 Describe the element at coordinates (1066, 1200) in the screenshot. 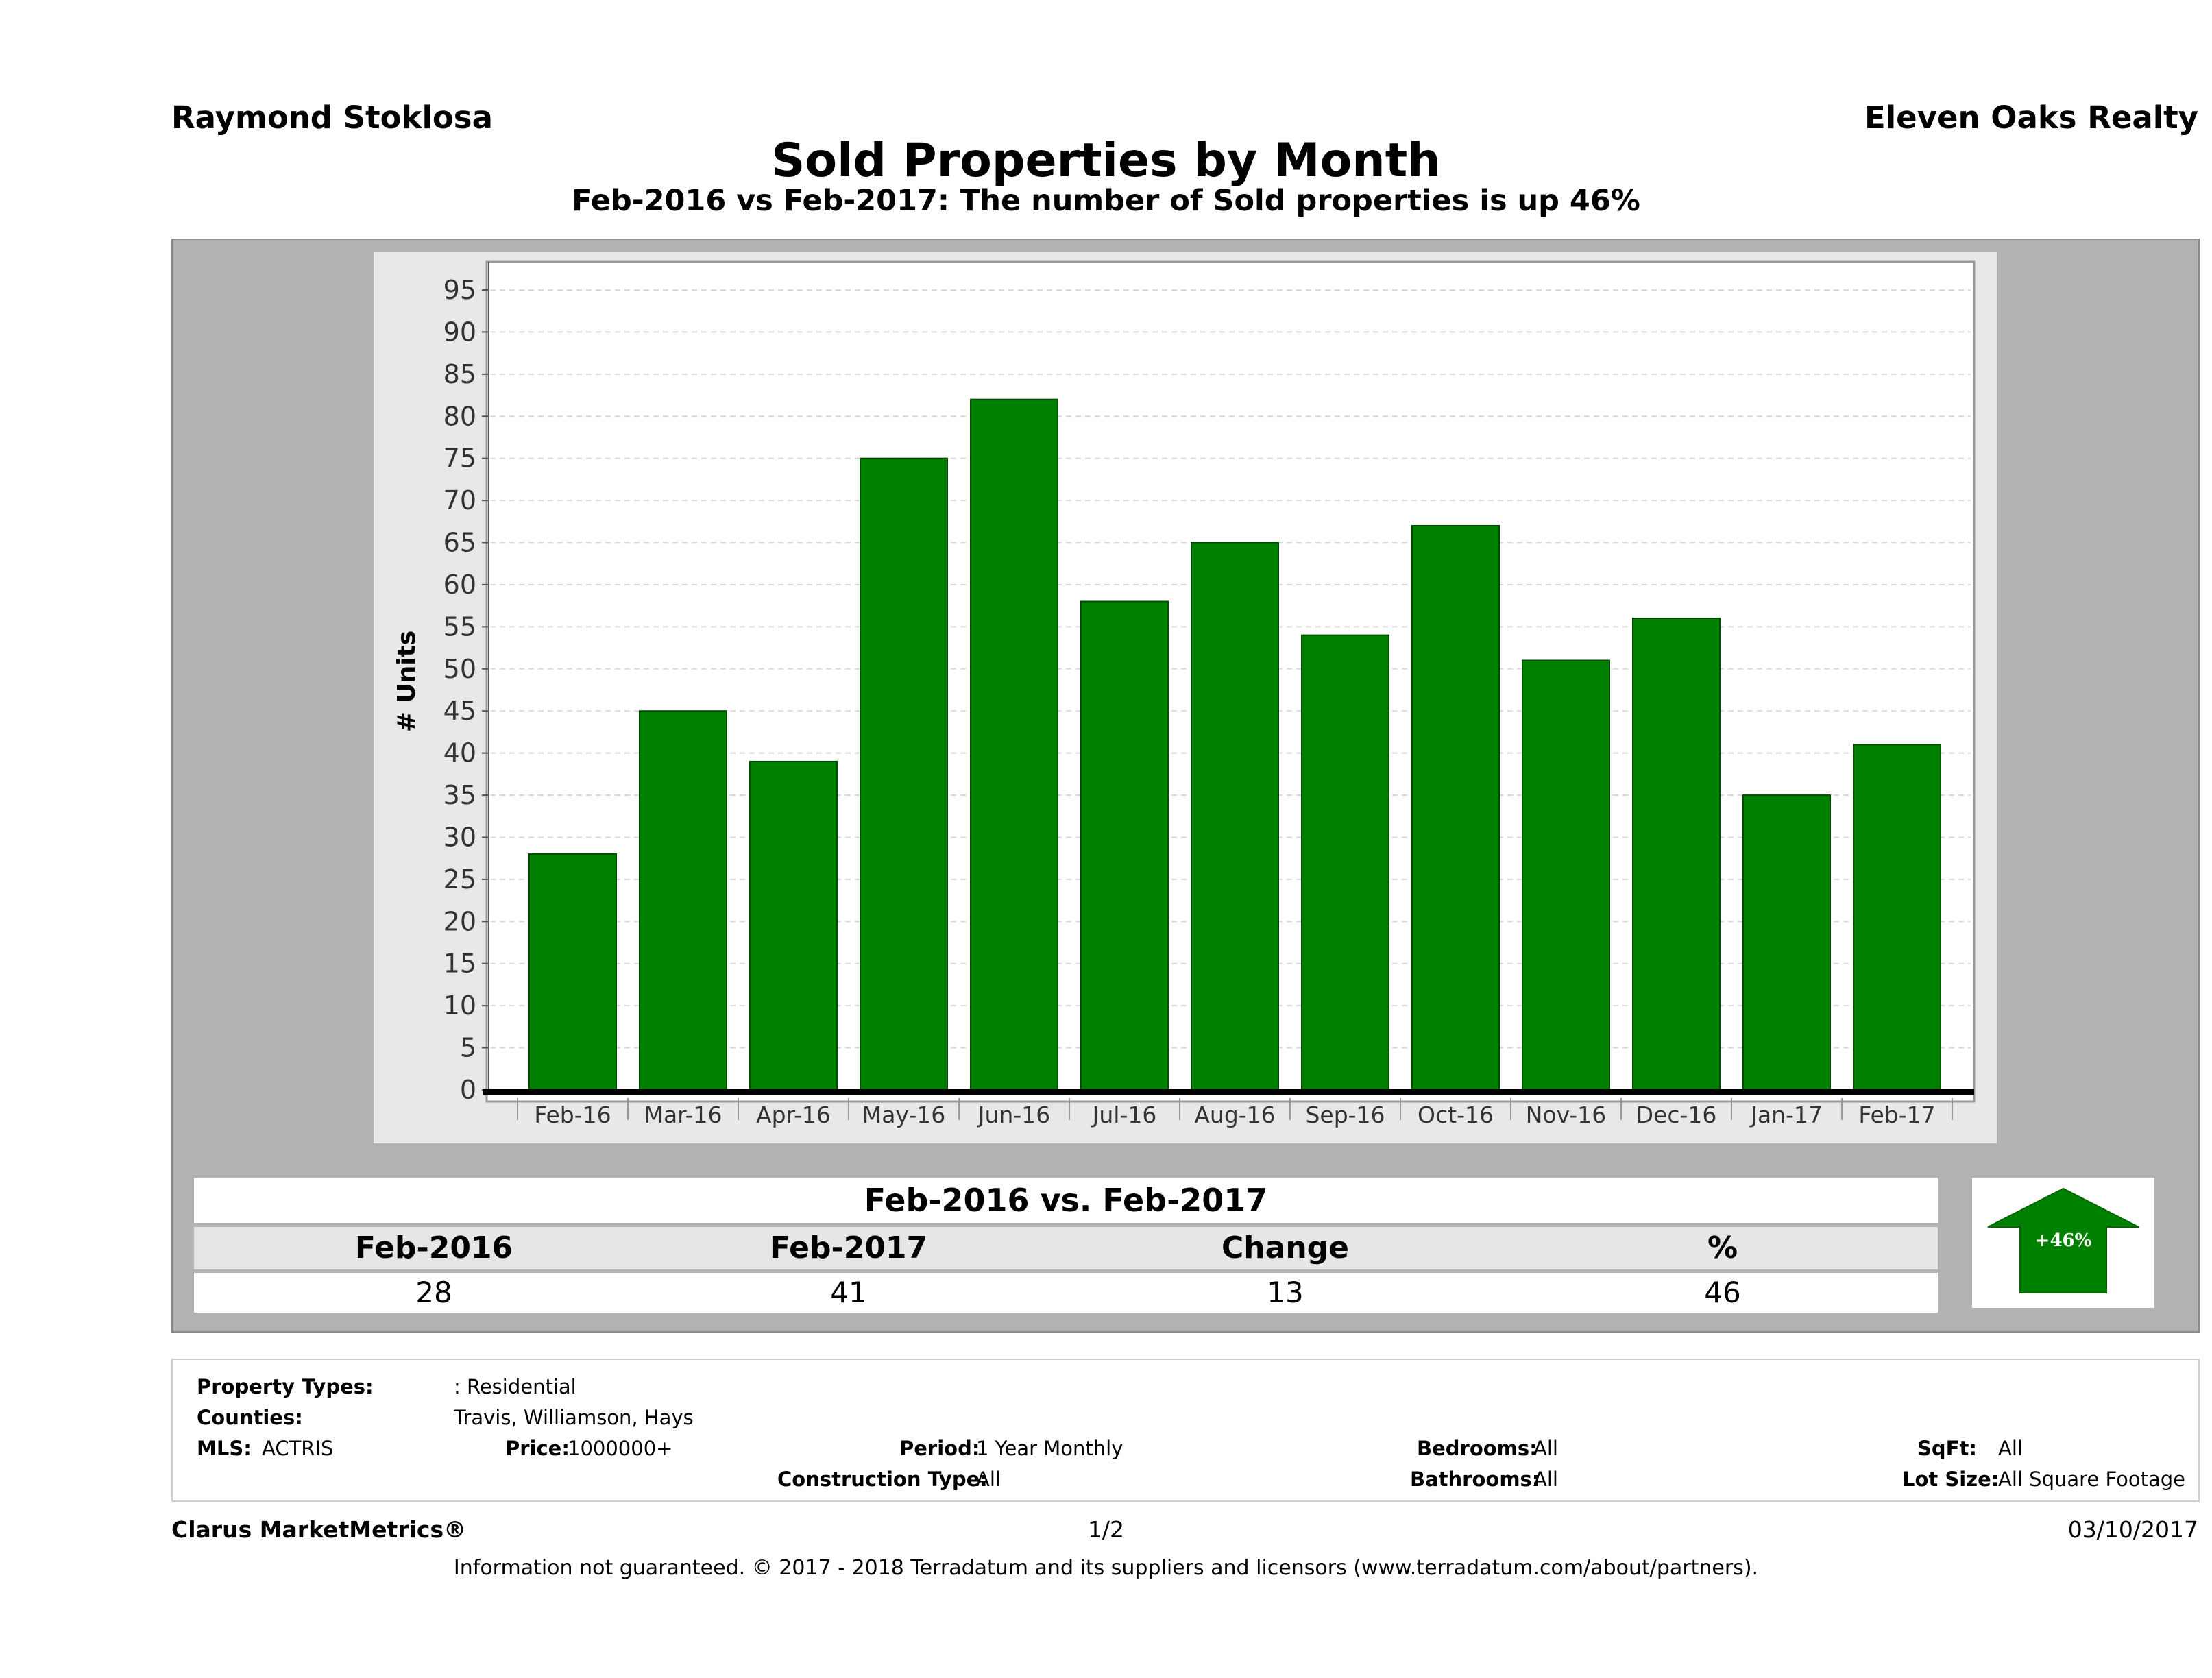

I see `comparison-title: Feb-2016 vs. Feb-2017` at that location.